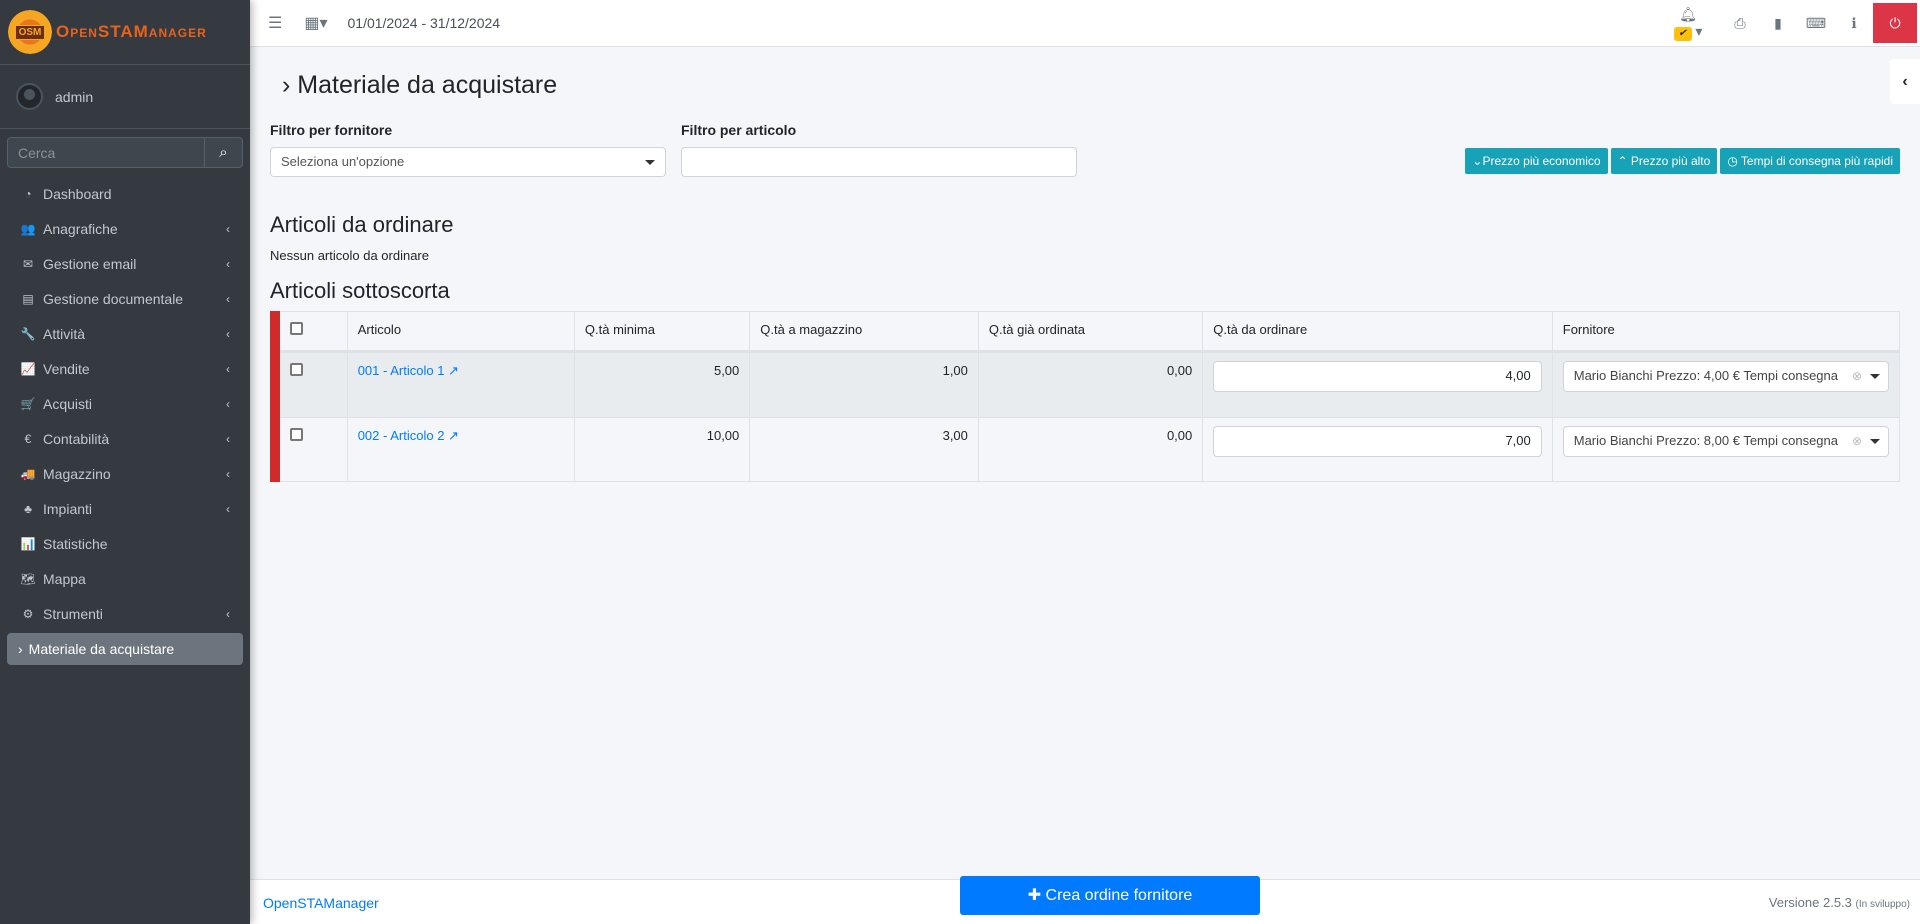  What do you see at coordinates (125, 298) in the screenshot?
I see `sidebar-item-gestione-documentale: ▤ Gestione documentale ‹` at bounding box center [125, 298].